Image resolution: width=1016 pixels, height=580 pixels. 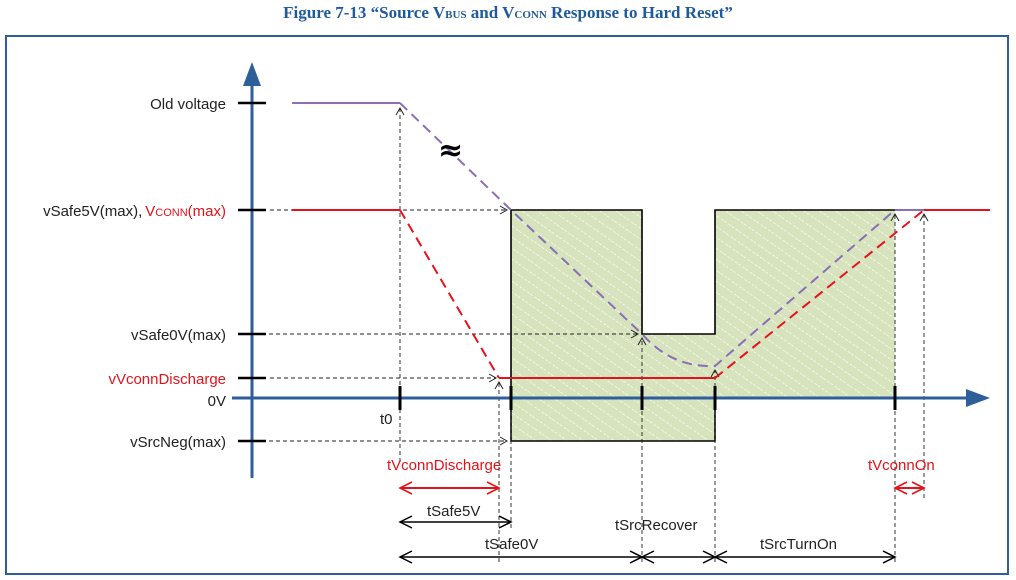 What do you see at coordinates (252, 74) in the screenshot?
I see `y-axis-arrow` at bounding box center [252, 74].